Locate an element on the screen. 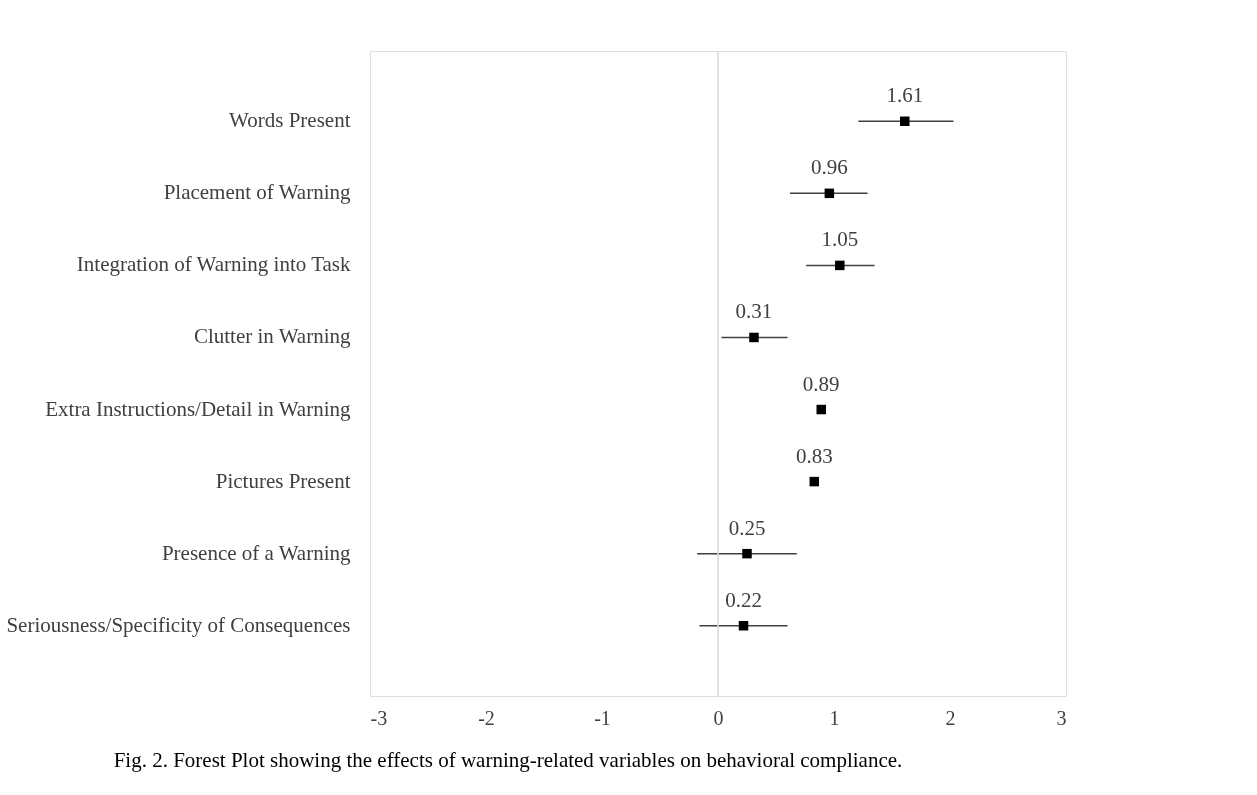  y-tick-label: Seriousness/Specificity of Consequences is located at coordinates (178, 624).